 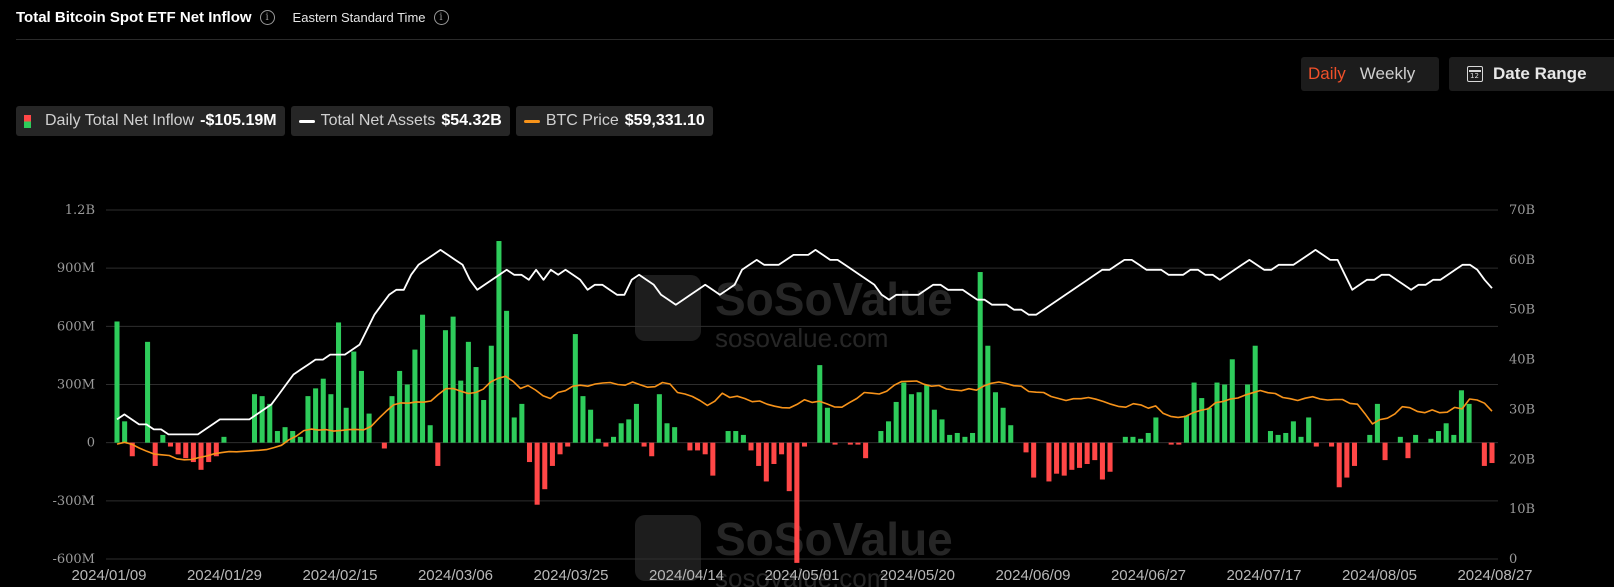 What do you see at coordinates (1327, 73) in the screenshot?
I see `daily-tab: Daily` at bounding box center [1327, 73].